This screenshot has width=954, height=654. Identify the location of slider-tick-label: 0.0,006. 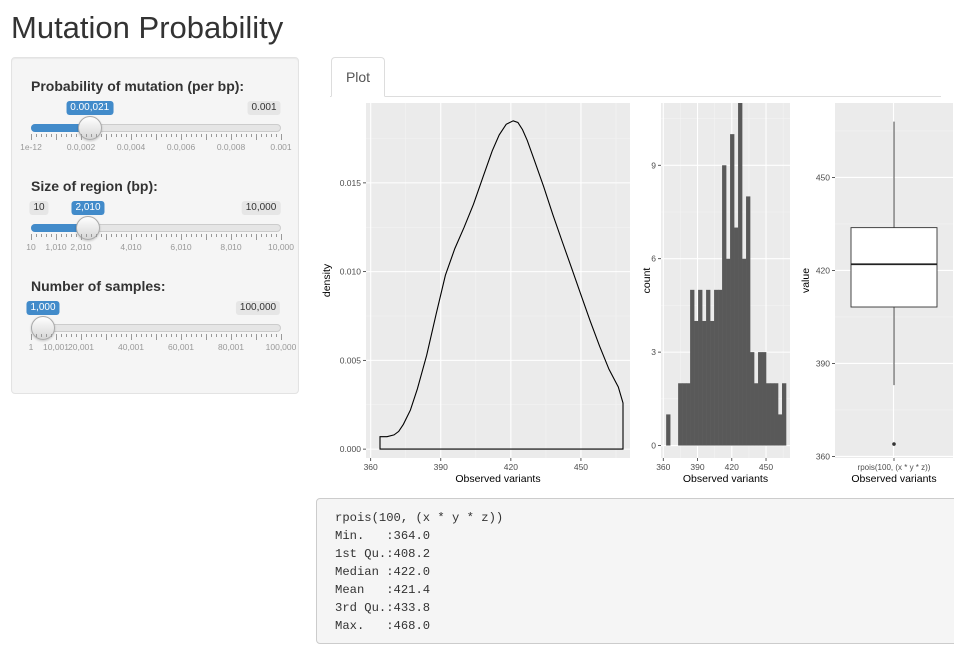
(181, 147).